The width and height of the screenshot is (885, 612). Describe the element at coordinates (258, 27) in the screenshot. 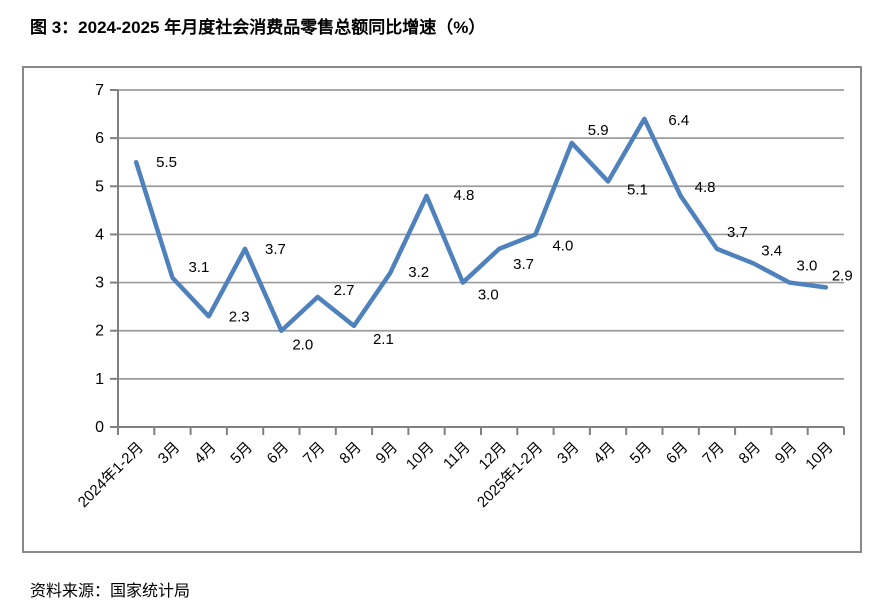

I see `figure-title: 图 3：2024-2025 年月度社会消费品零售总额同比增速（%）` at that location.